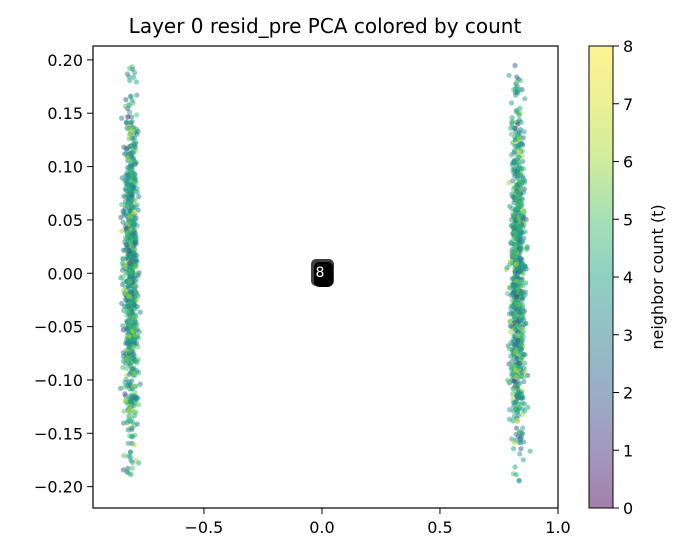 This screenshot has height=558, width=681. What do you see at coordinates (65, 60) in the screenshot?
I see `y-tick-label: 0.20` at bounding box center [65, 60].